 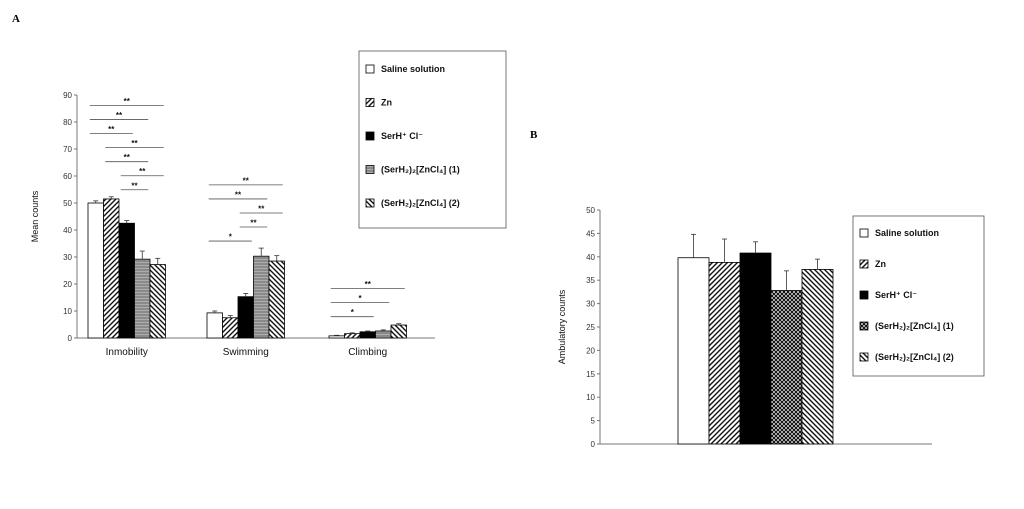 What do you see at coordinates (590, 257) in the screenshot?
I see `chart-b-y-tick-label: 40` at bounding box center [590, 257].